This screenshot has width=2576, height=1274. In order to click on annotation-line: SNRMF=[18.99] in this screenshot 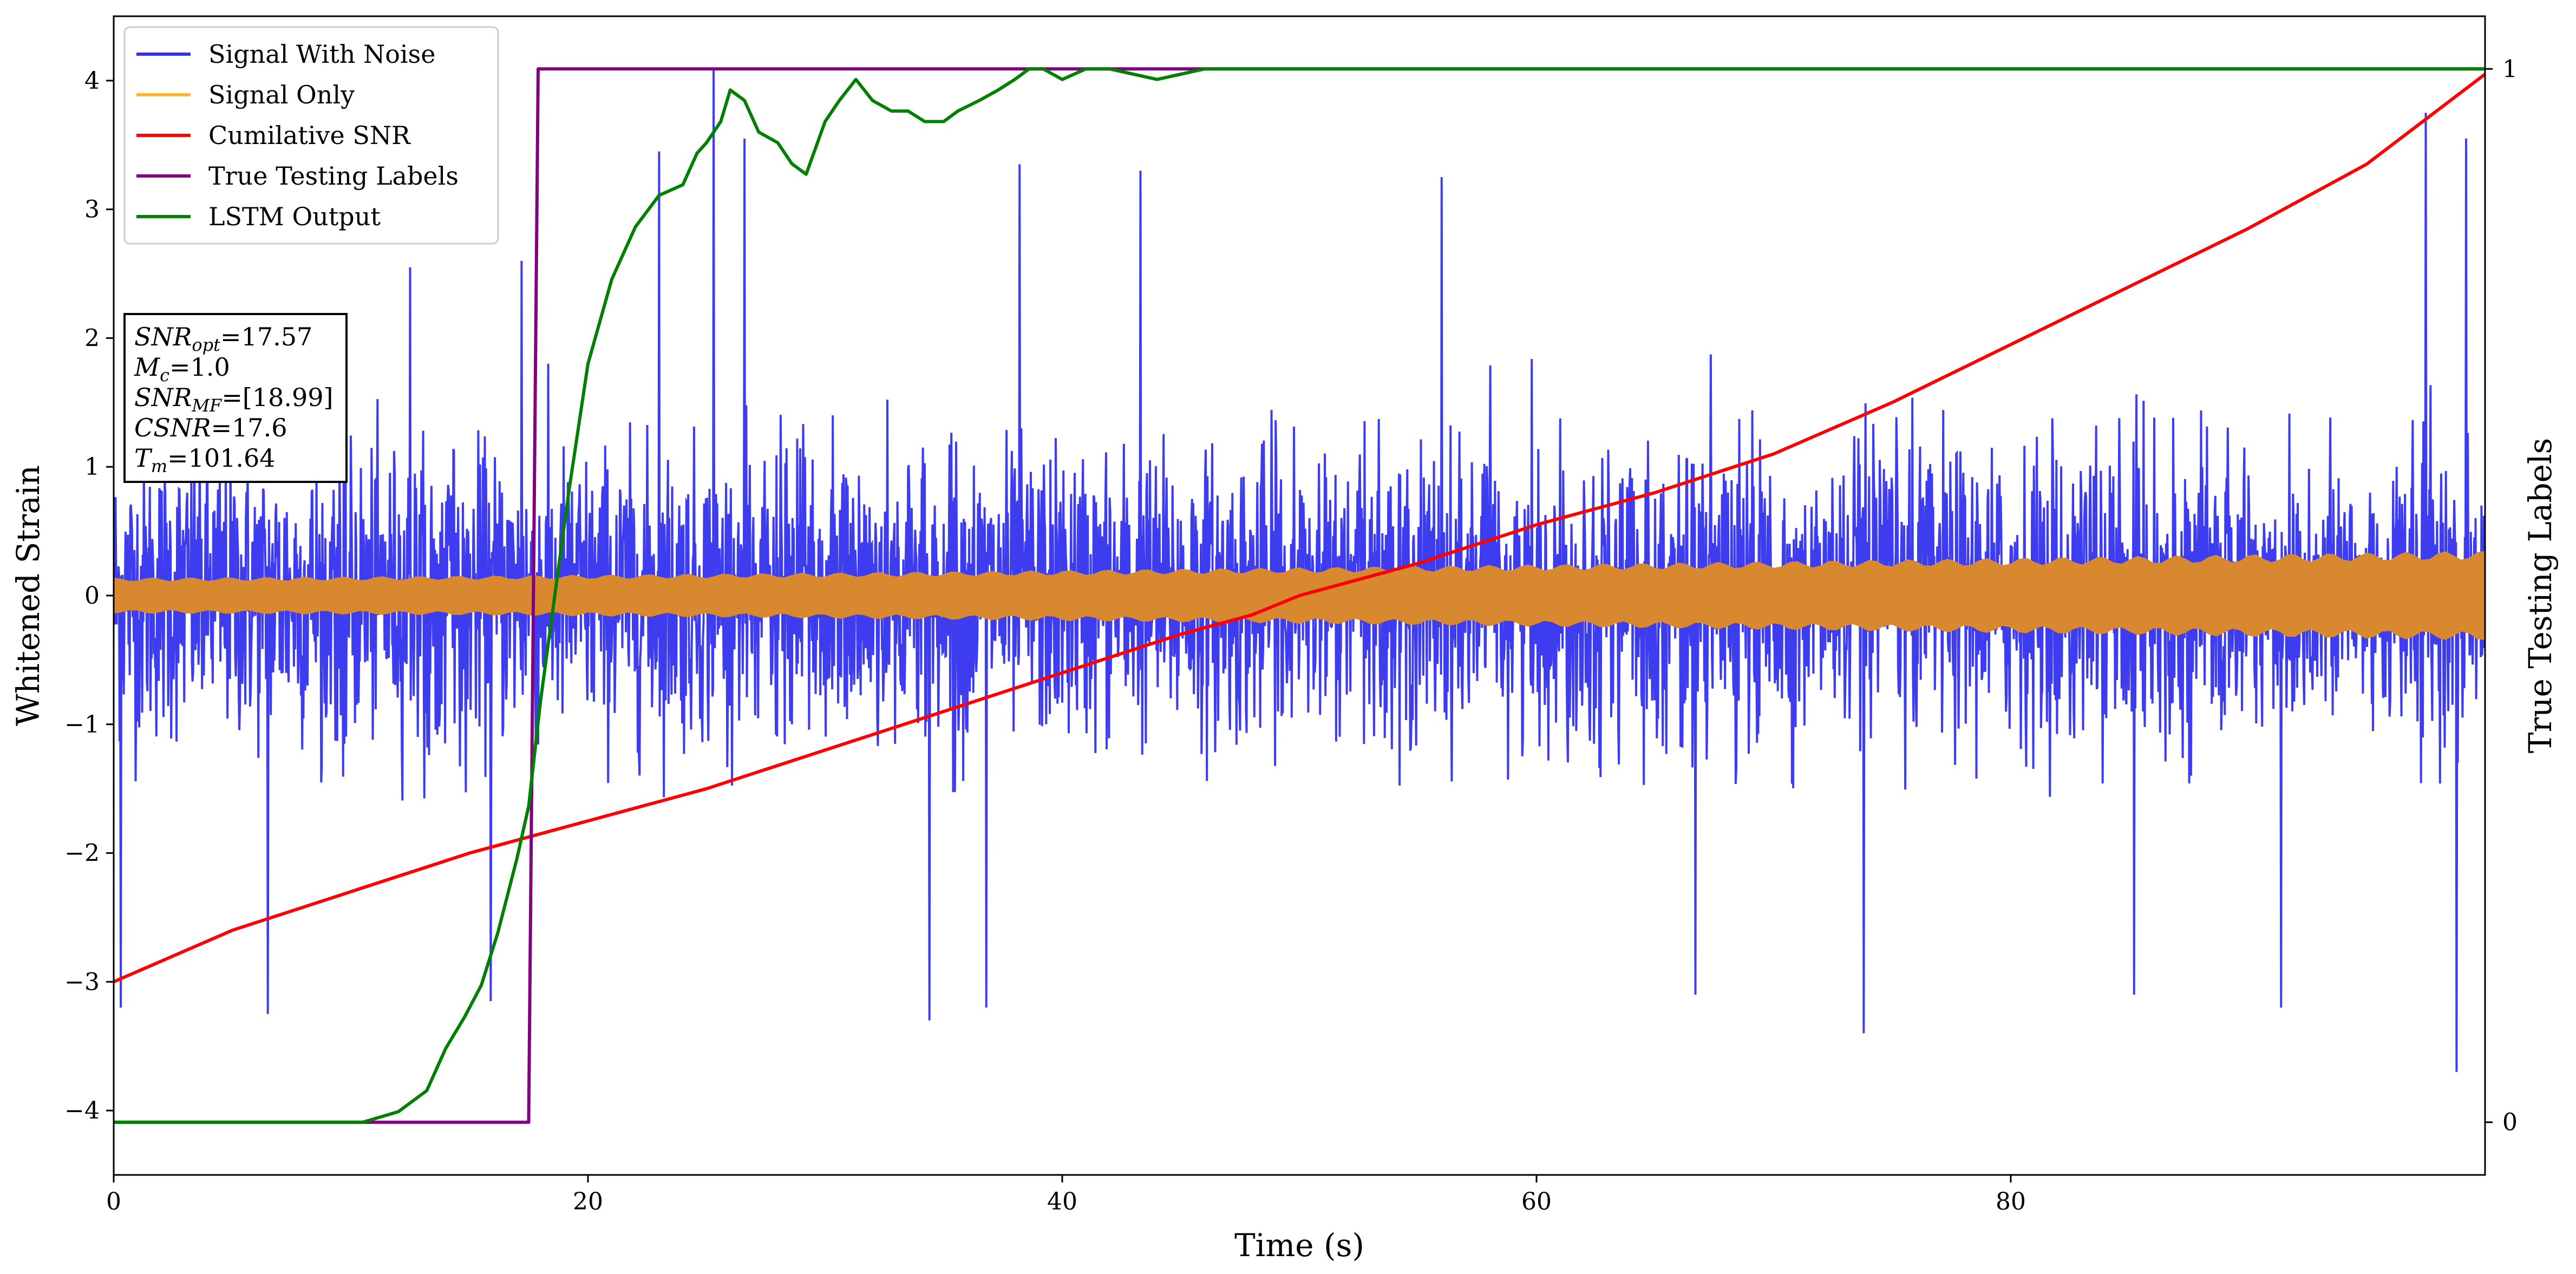, I will do `click(234, 399)`.